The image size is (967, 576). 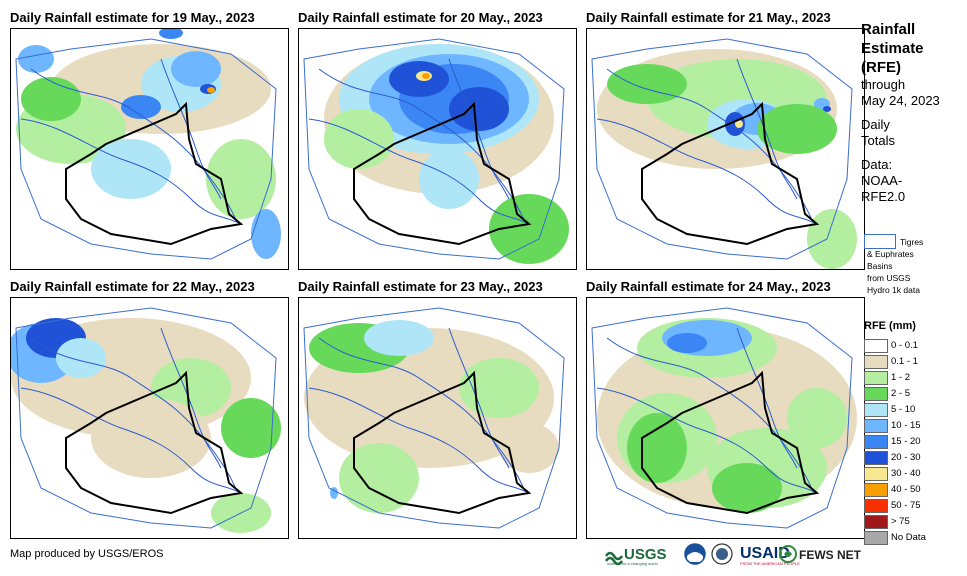 What do you see at coordinates (695, 554) in the screenshot?
I see `noaa-logo` at bounding box center [695, 554].